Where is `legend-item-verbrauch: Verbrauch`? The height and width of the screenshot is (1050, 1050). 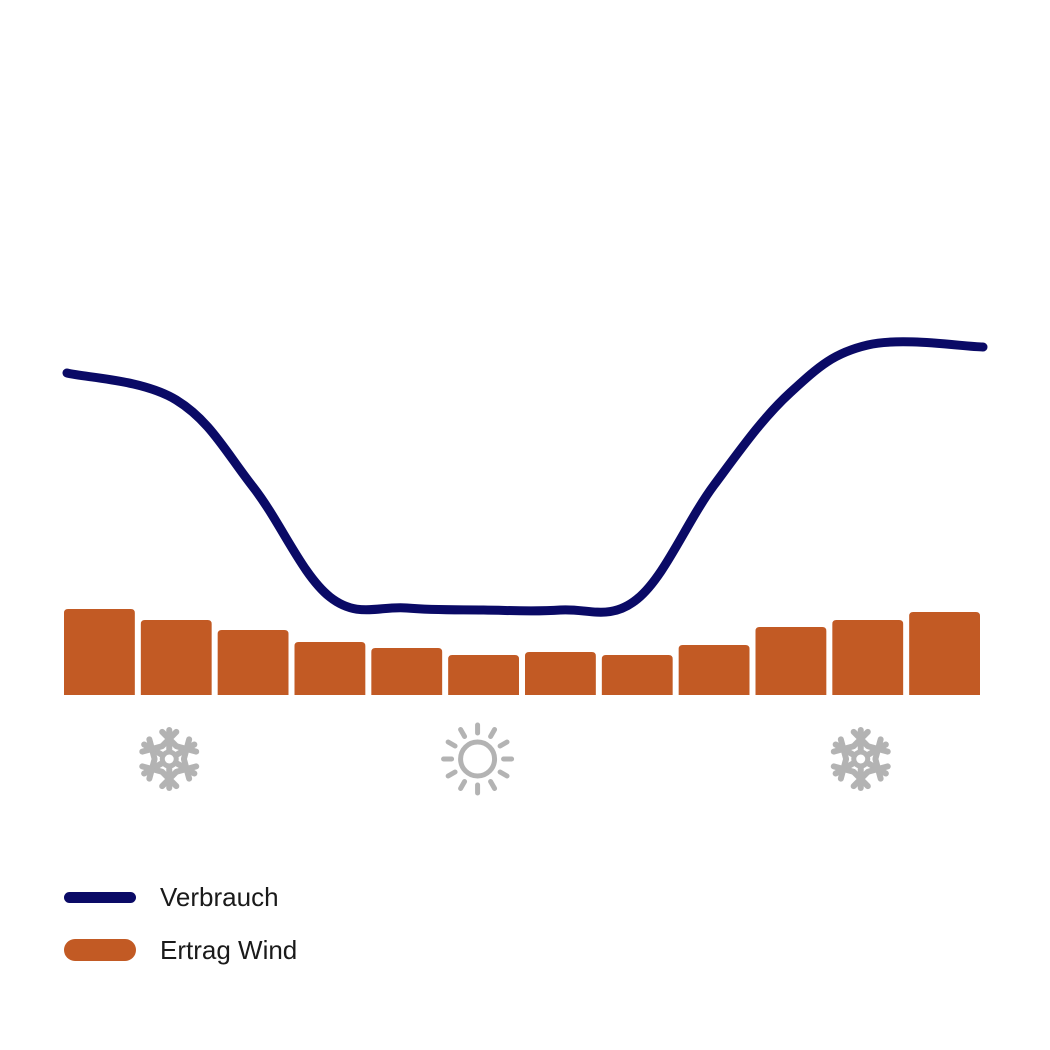
legend-item-verbrauch: Verbrauch is located at coordinates (264, 897).